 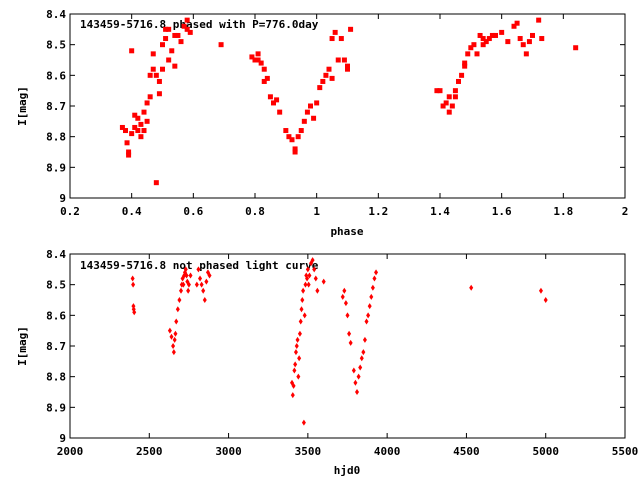 What do you see at coordinates (56, 137) in the screenshot?
I see `y-tick-label: 8.8` at bounding box center [56, 137].